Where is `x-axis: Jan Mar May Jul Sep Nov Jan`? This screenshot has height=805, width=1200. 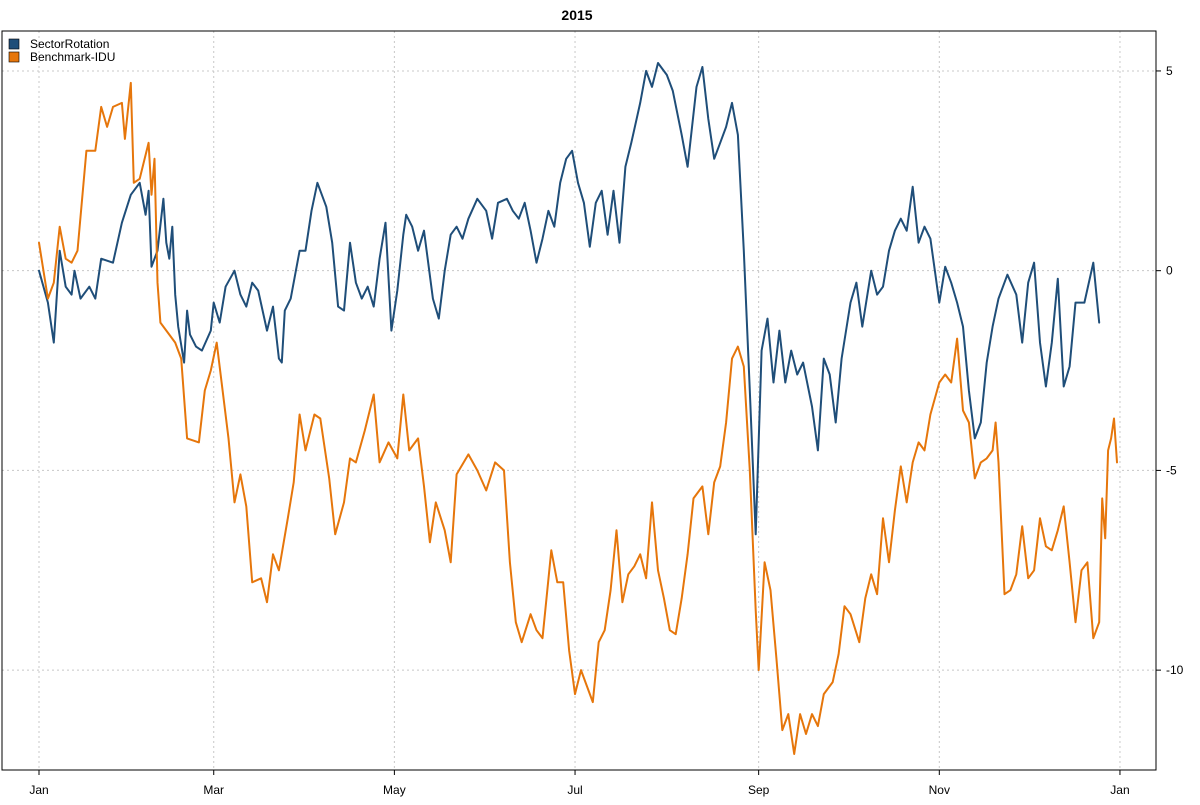
x-axis: Jan Mar May Jul Sep Nov Jan is located at coordinates (579, 783).